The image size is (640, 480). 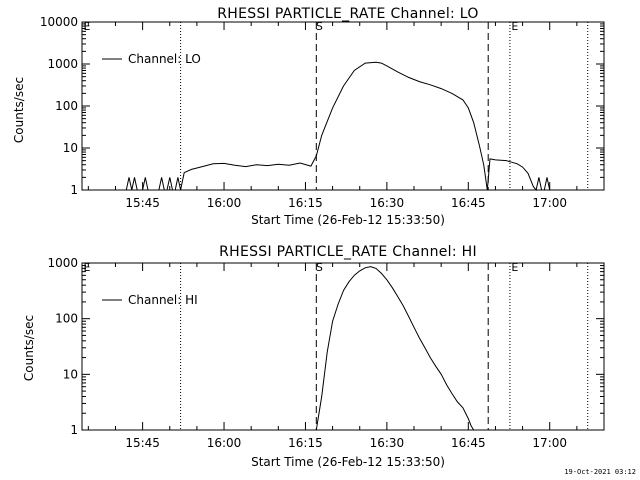 What do you see at coordinates (164, 59) in the screenshot?
I see `legend-label: Channel: LO` at bounding box center [164, 59].